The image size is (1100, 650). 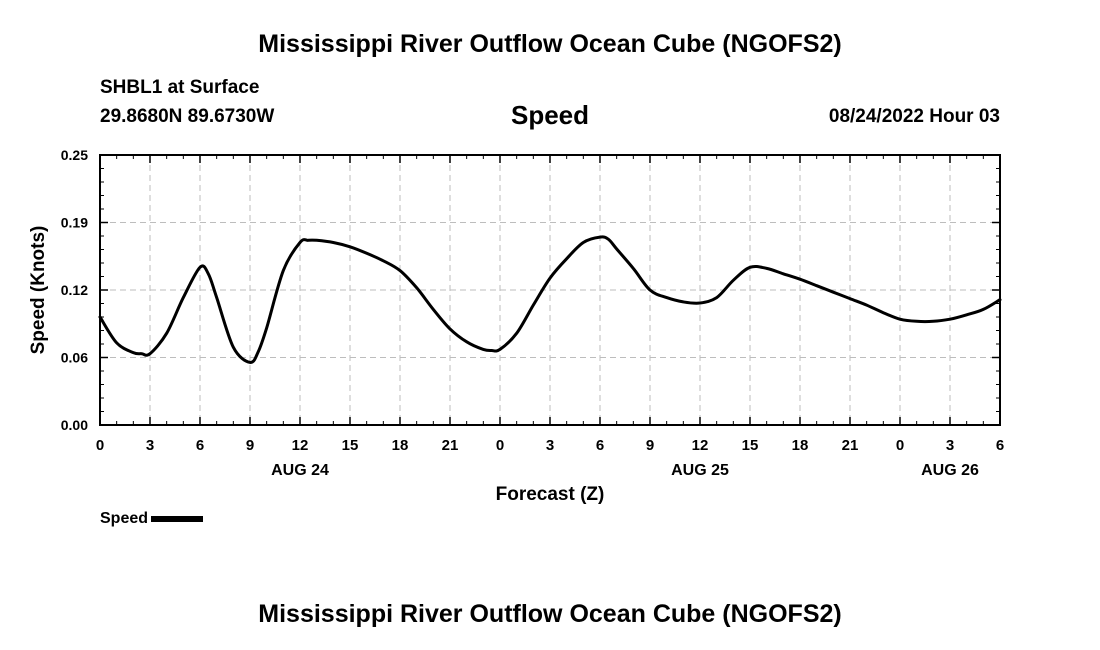 I want to click on variable-title: Speed, so click(x=550, y=115).